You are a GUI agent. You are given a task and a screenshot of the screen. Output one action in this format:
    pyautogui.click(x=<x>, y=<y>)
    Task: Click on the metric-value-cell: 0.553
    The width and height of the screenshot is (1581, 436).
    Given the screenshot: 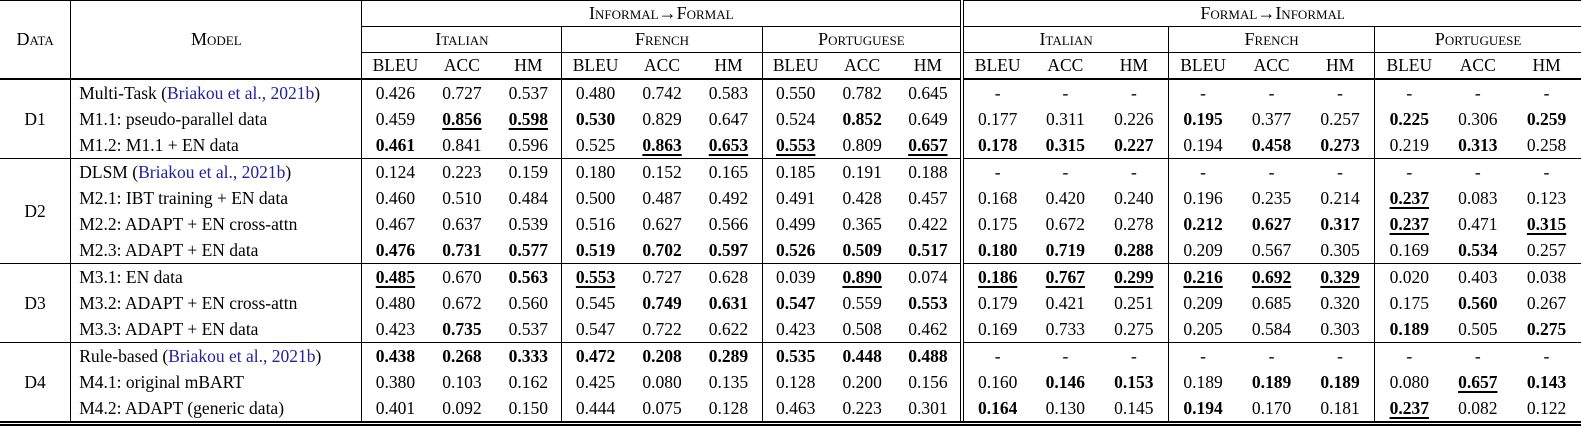 What is the action you would take?
    pyautogui.click(x=595, y=276)
    